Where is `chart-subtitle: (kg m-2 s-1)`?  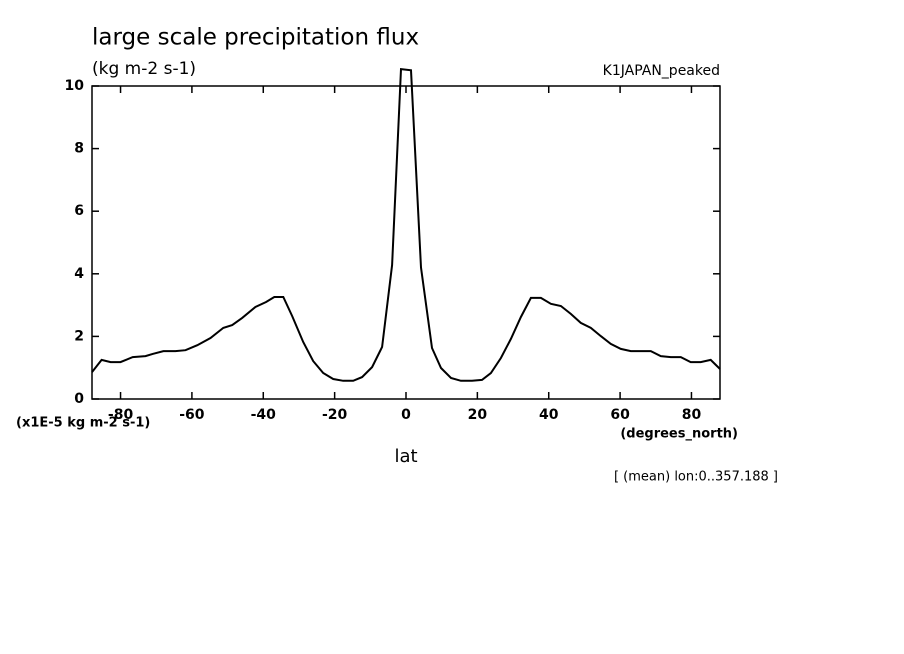 chart-subtitle: (kg m-2 s-1) is located at coordinates (144, 69).